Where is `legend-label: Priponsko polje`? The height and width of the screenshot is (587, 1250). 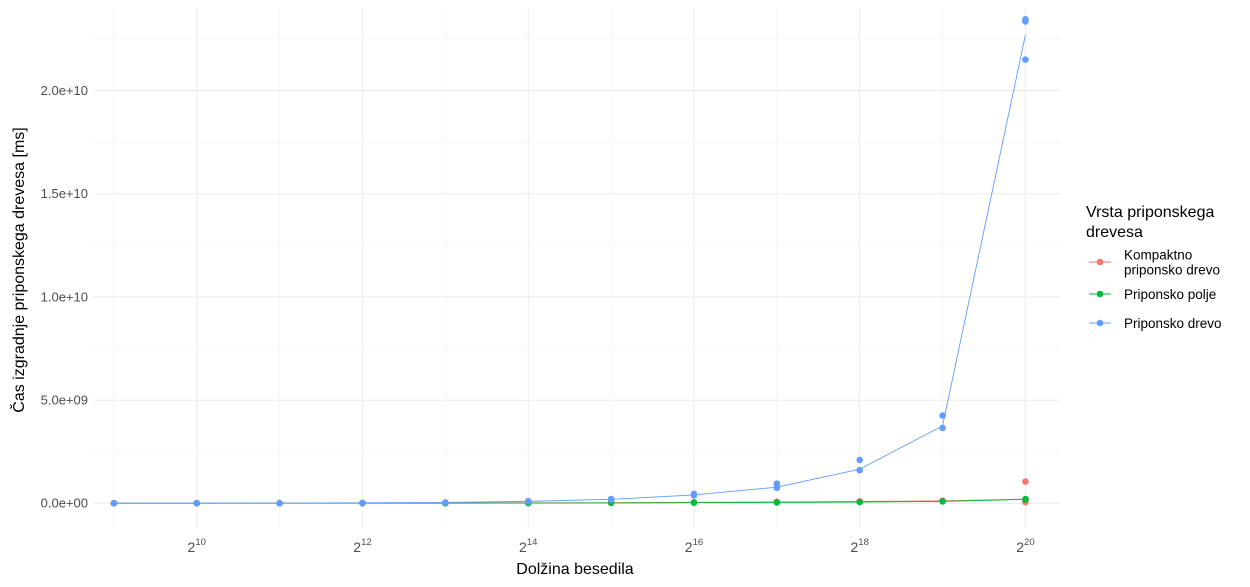
legend-label: Priponsko polje is located at coordinates (1170, 294).